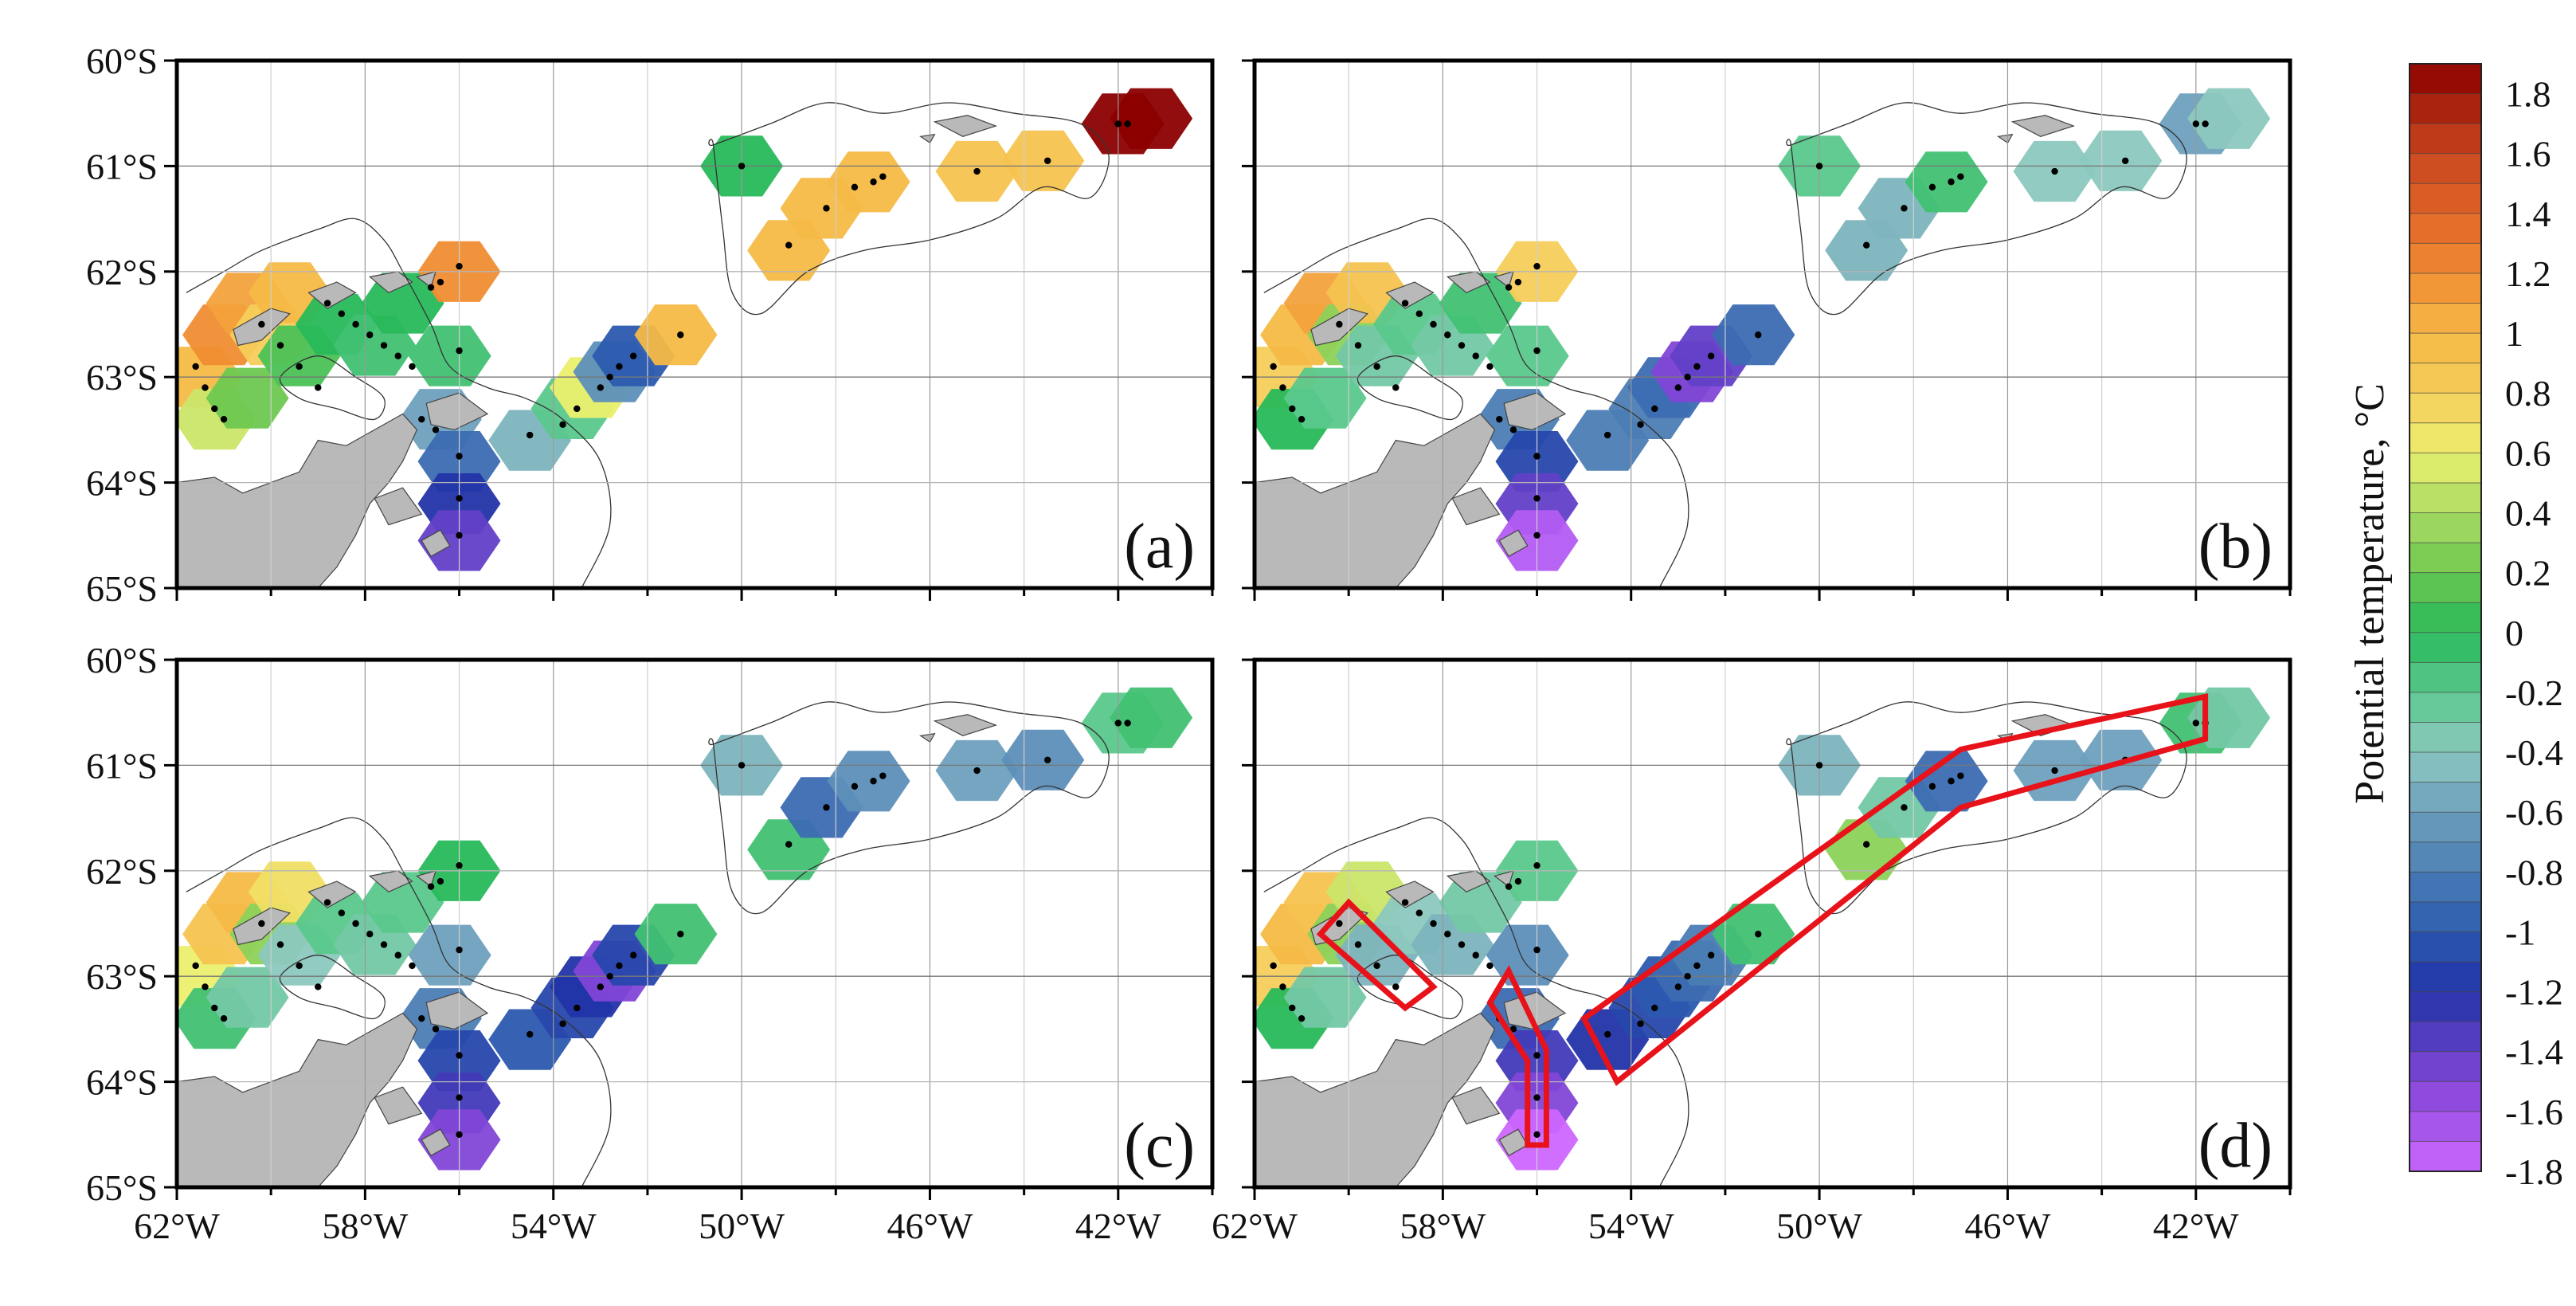 The image size is (2576, 1306). What do you see at coordinates (2534, 1053) in the screenshot?
I see `colorbar-tick-label: -1.4` at bounding box center [2534, 1053].